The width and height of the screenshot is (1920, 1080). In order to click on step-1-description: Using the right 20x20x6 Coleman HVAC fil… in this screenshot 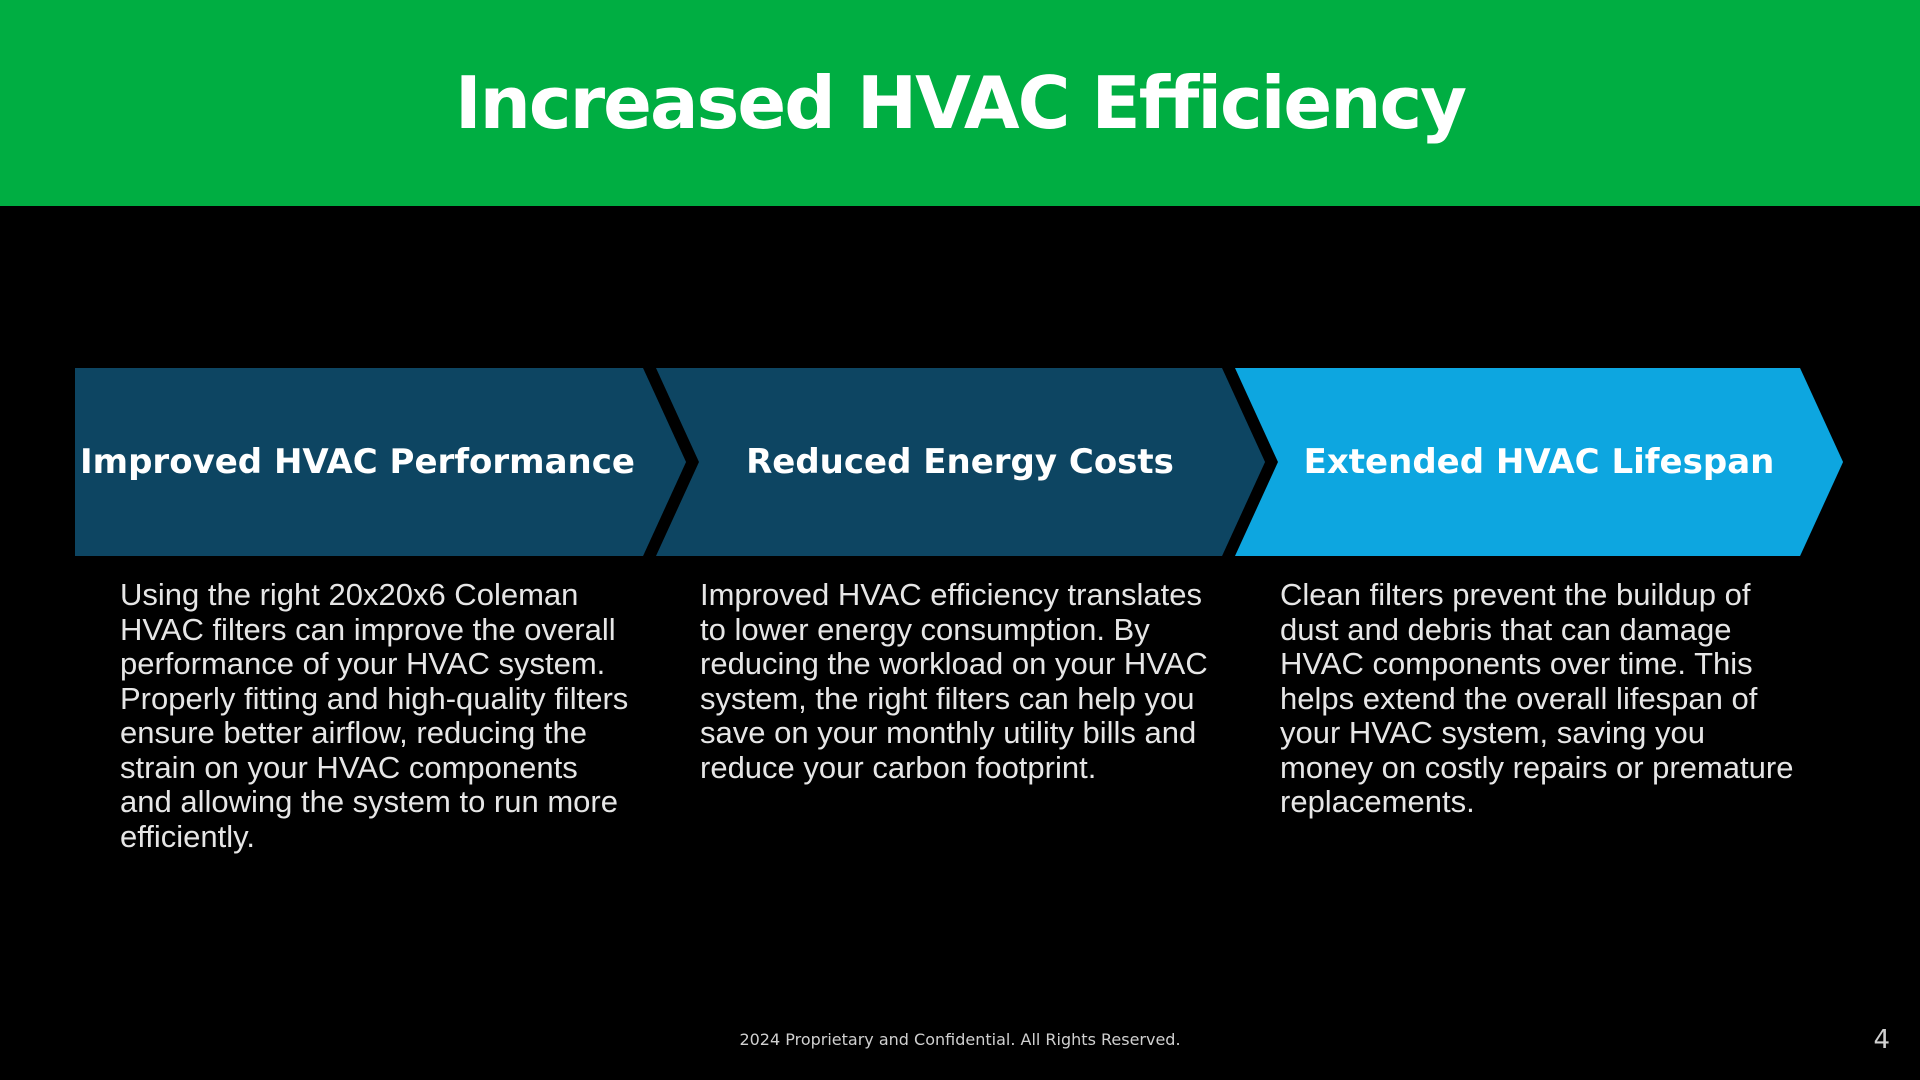, I will do `click(374, 715)`.